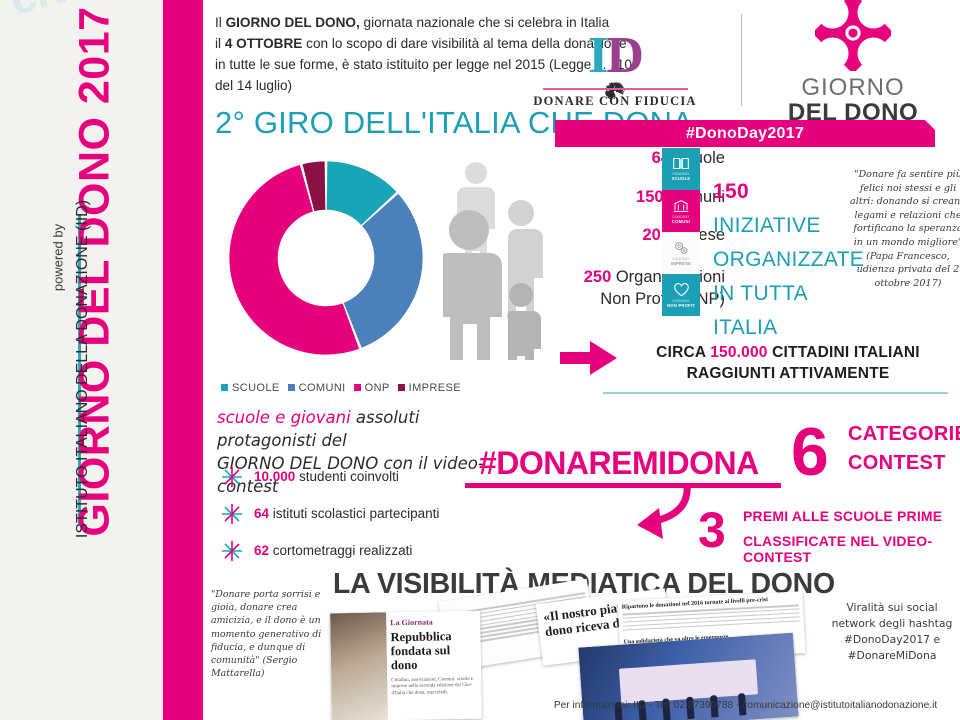 This screenshot has width=960, height=720. I want to click on gears-icon, so click(681, 247).